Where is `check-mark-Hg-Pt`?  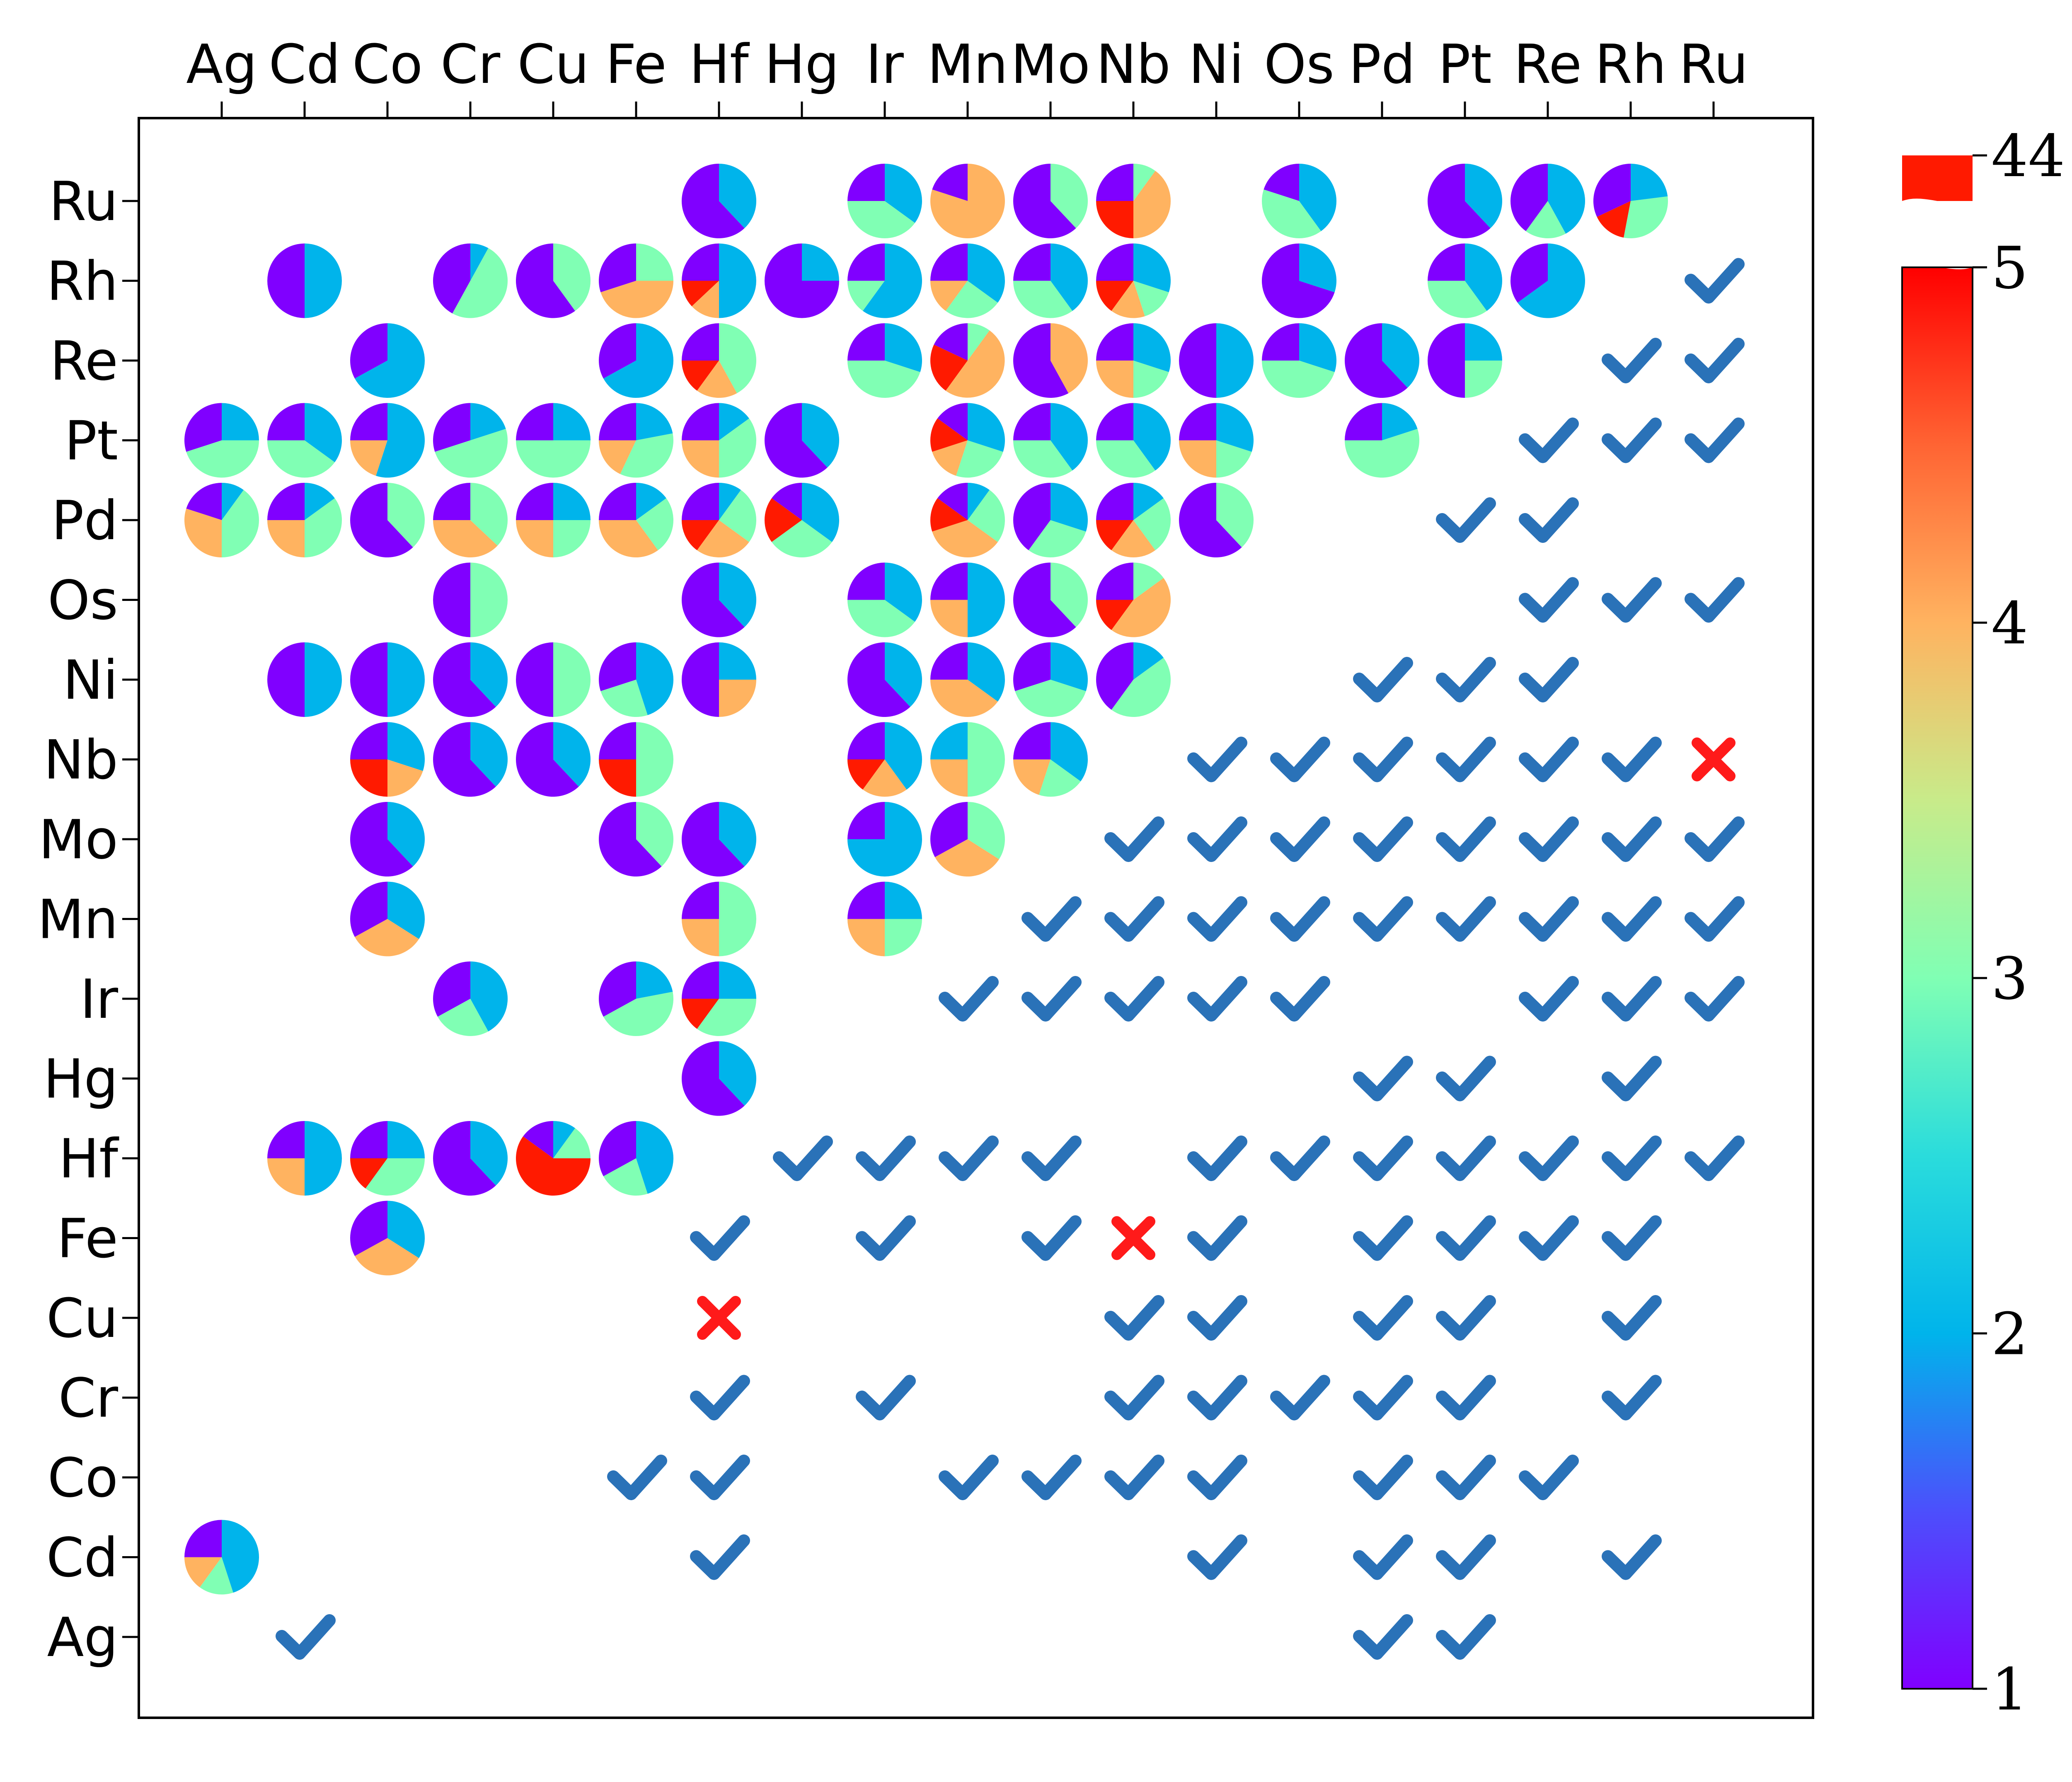
check-mark-Hg-Pt is located at coordinates (1466, 1079).